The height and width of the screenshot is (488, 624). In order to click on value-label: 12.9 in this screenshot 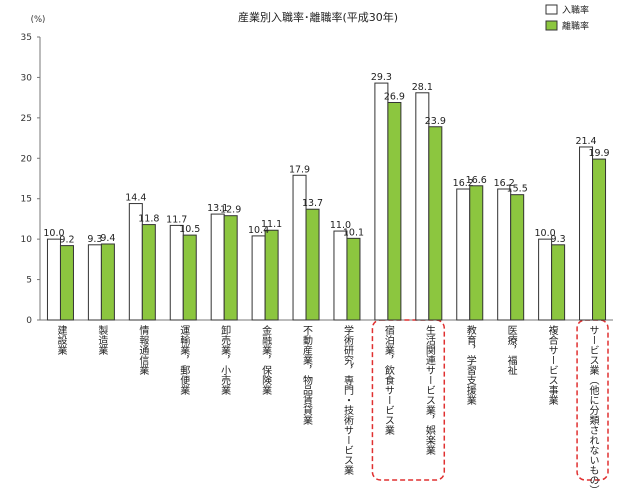, I will do `click(230, 210)`.